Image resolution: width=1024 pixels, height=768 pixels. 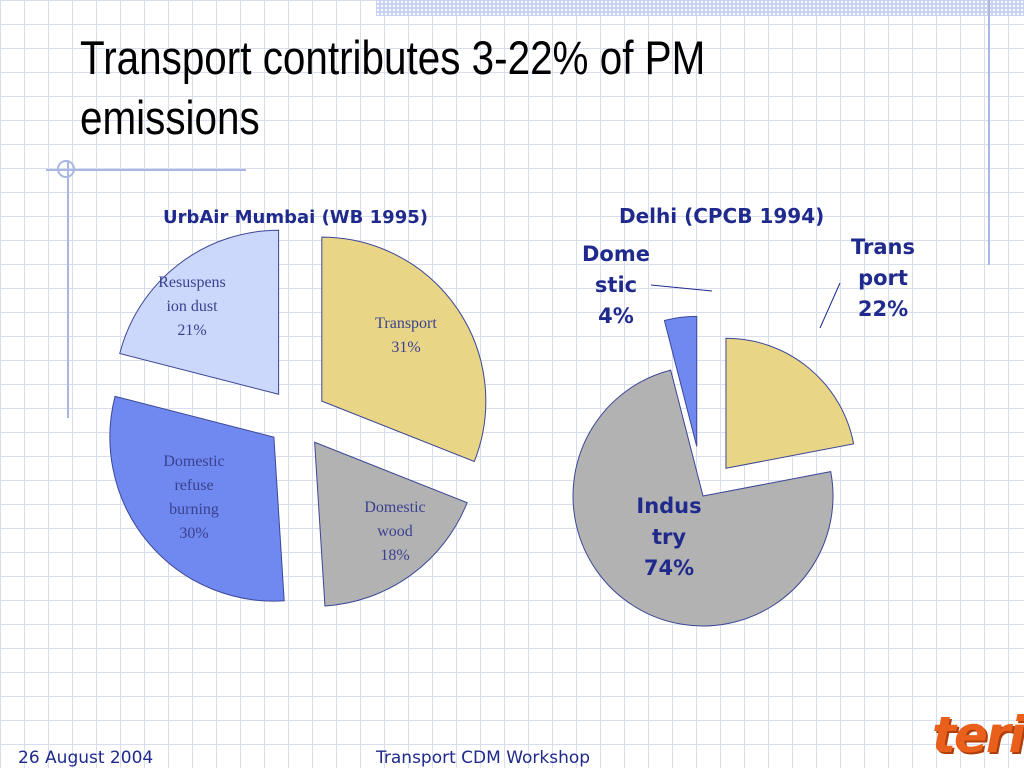 I want to click on mumbai-label-domesticwood: Domestic wood 18%, so click(x=394, y=531).